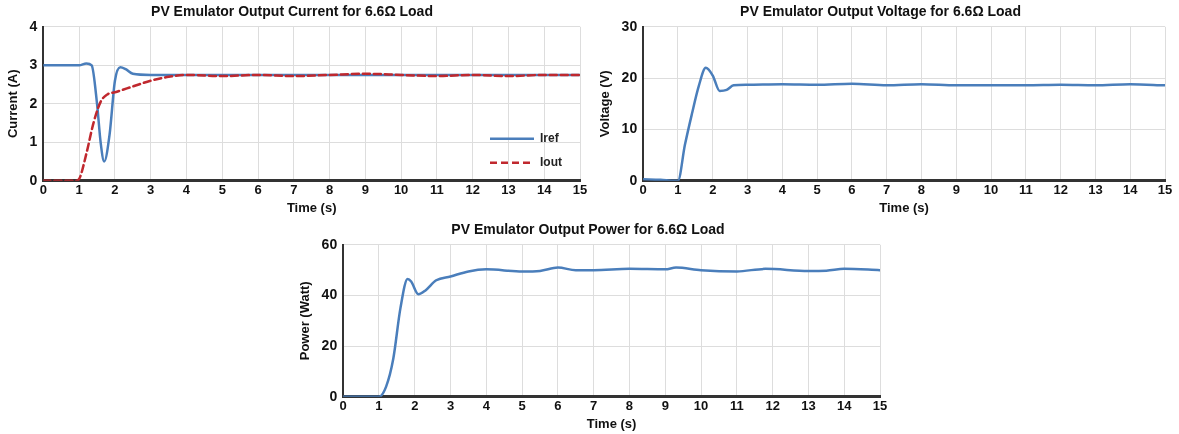 Image resolution: width=1179 pixels, height=434 pixels. What do you see at coordinates (629, 25) in the screenshot?
I see `y-tick-label: 30` at bounding box center [629, 25].